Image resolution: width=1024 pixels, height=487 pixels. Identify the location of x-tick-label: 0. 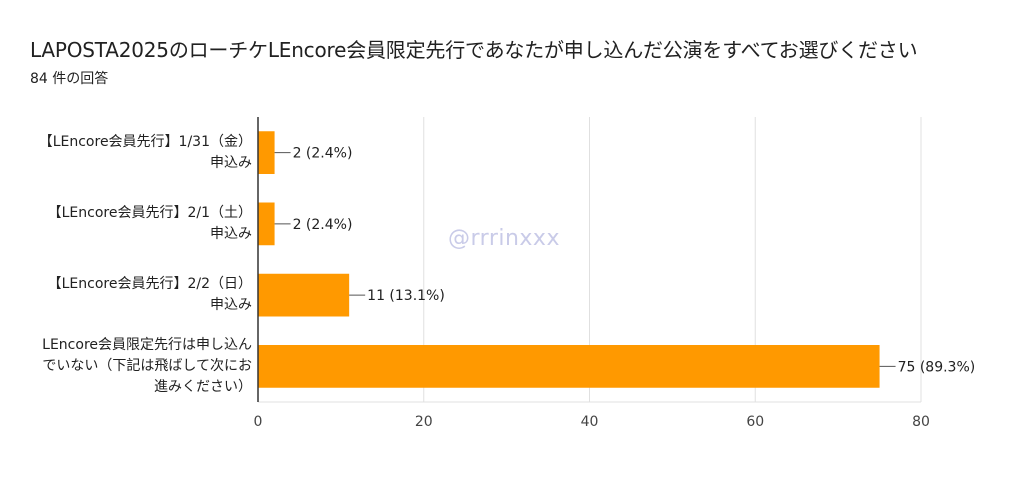
(258, 422).